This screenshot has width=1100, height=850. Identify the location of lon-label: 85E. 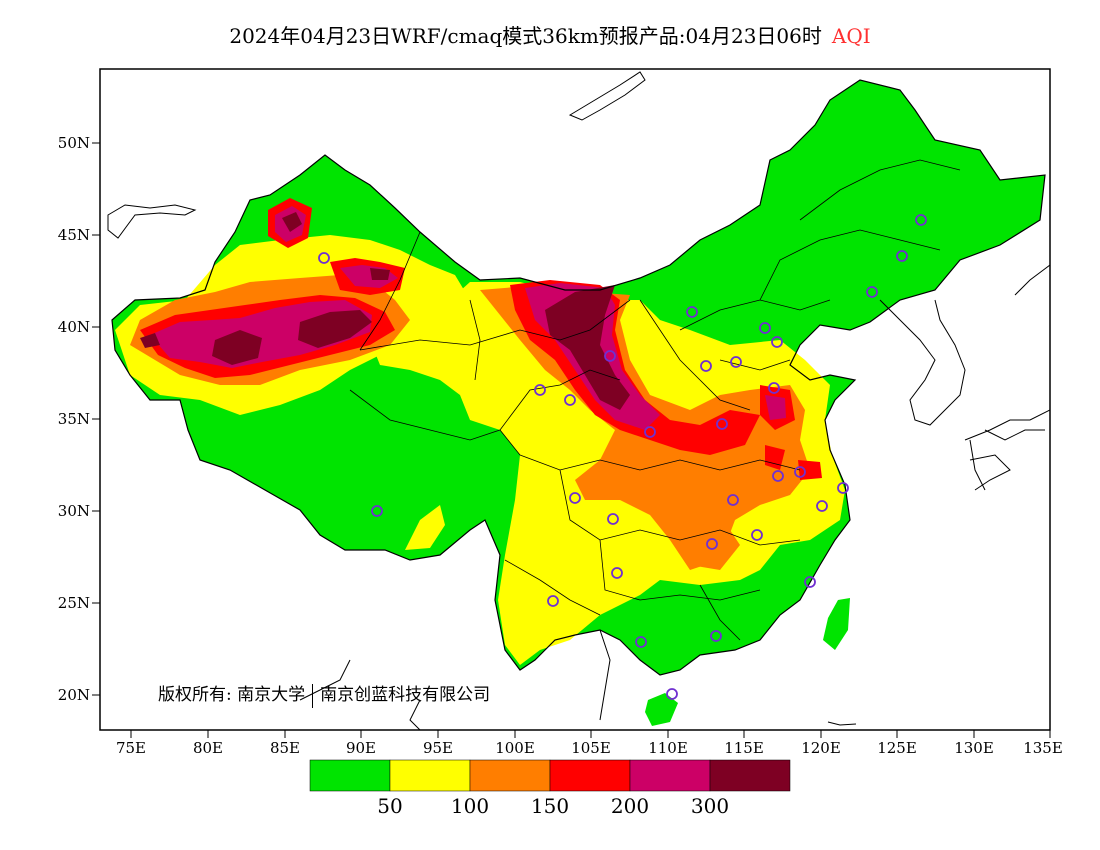
(285, 748).